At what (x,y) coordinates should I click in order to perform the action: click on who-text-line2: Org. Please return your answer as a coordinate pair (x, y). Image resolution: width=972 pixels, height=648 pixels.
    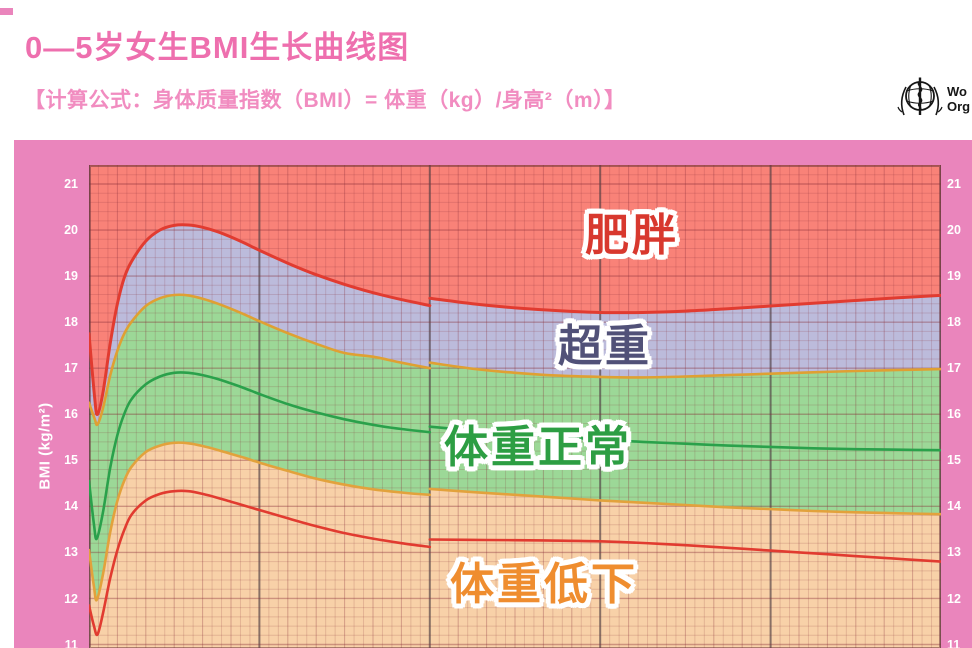
    Looking at the image, I should click on (959, 106).